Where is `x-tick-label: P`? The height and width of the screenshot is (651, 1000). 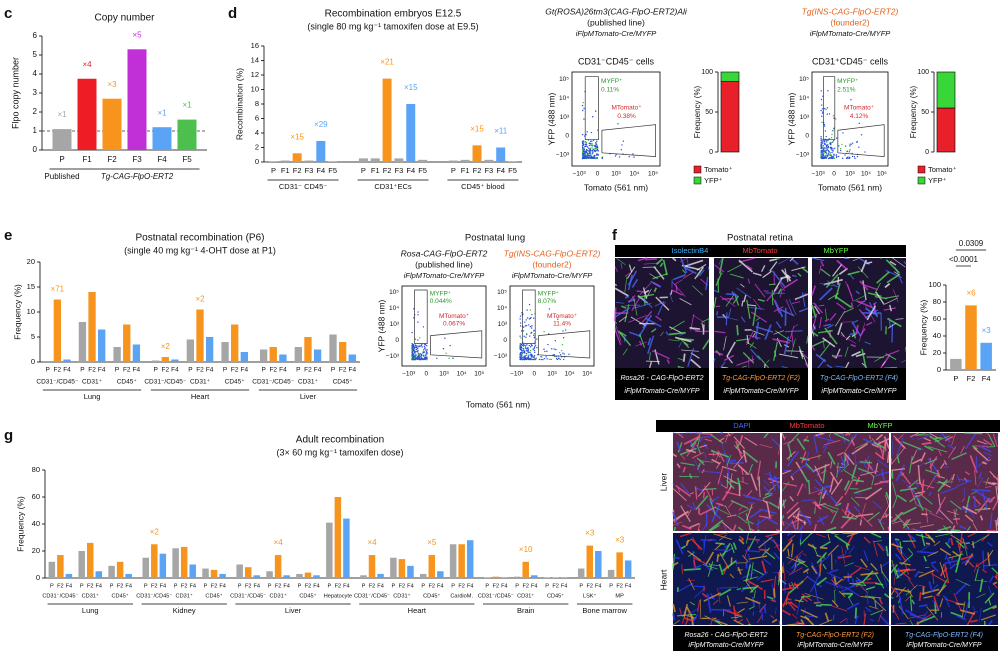 x-tick-label: P is located at coordinates (52, 586).